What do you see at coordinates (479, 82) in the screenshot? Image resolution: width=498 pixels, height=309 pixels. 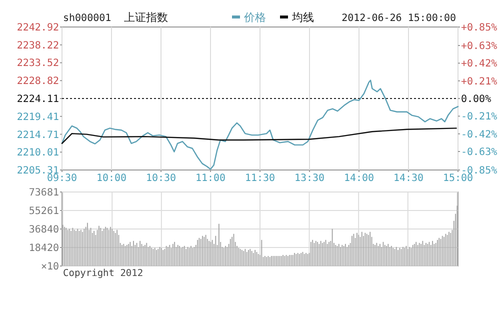 I see `y2-tick-label: +0.21%` at bounding box center [479, 82].